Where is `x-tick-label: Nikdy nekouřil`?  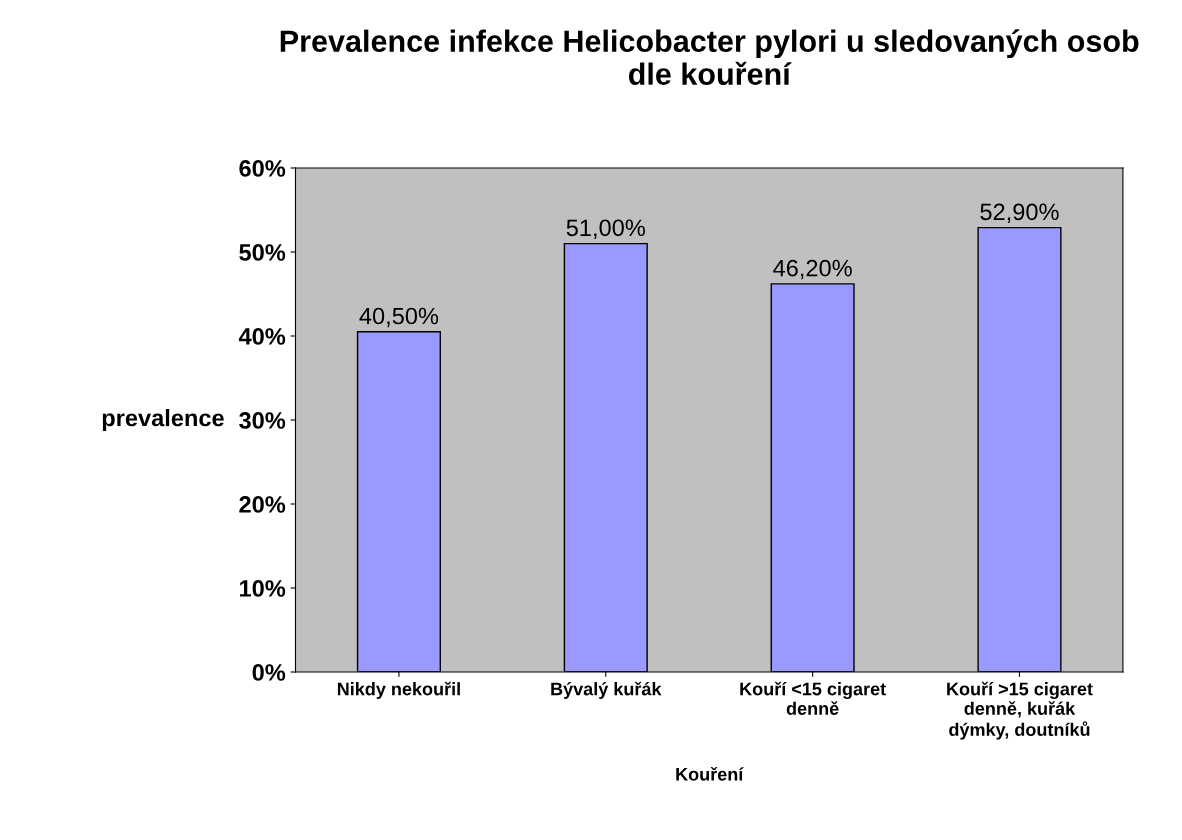
x-tick-label: Nikdy nekouřil is located at coordinates (398, 690).